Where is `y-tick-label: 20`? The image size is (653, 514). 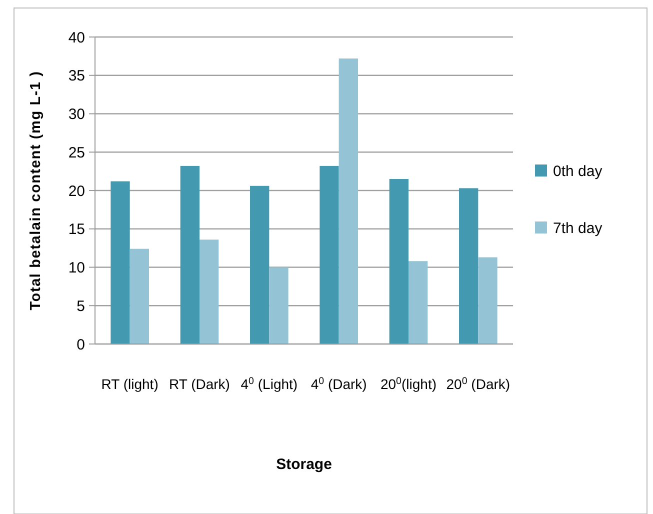
y-tick-label: 20 is located at coordinates (76, 191).